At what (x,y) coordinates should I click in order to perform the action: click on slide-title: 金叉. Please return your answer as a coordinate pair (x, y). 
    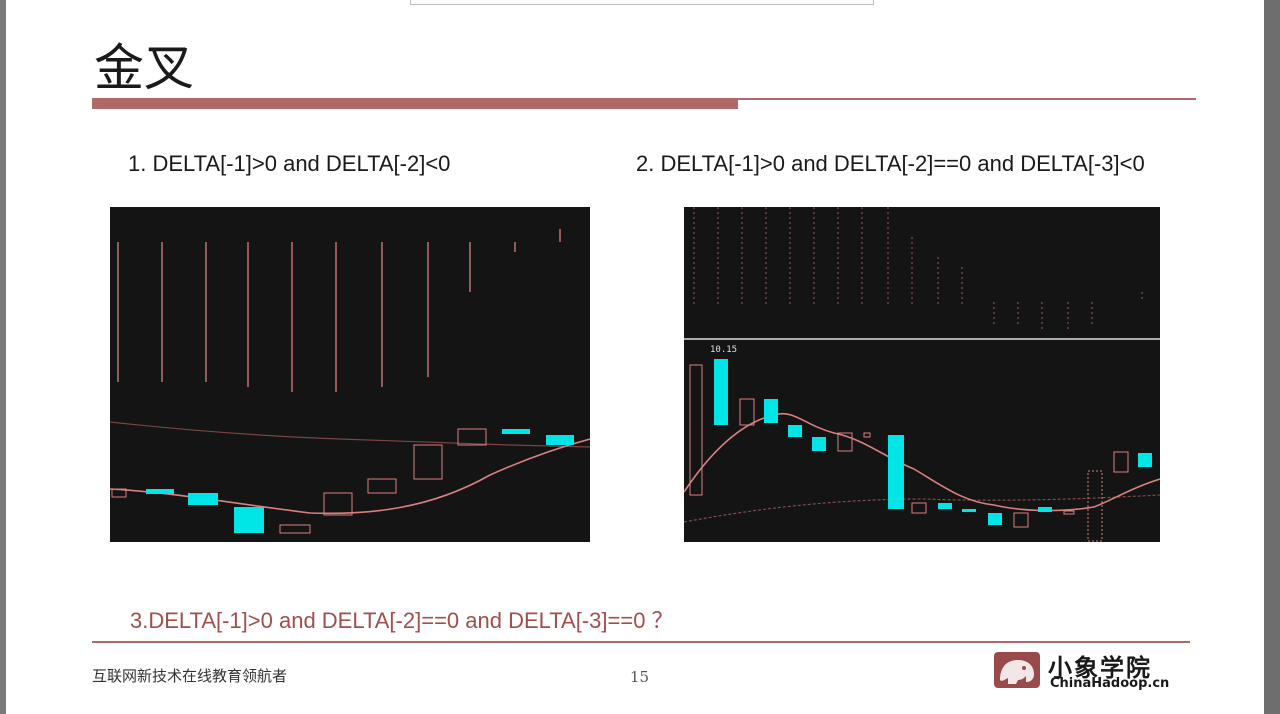
    Looking at the image, I should click on (144, 68).